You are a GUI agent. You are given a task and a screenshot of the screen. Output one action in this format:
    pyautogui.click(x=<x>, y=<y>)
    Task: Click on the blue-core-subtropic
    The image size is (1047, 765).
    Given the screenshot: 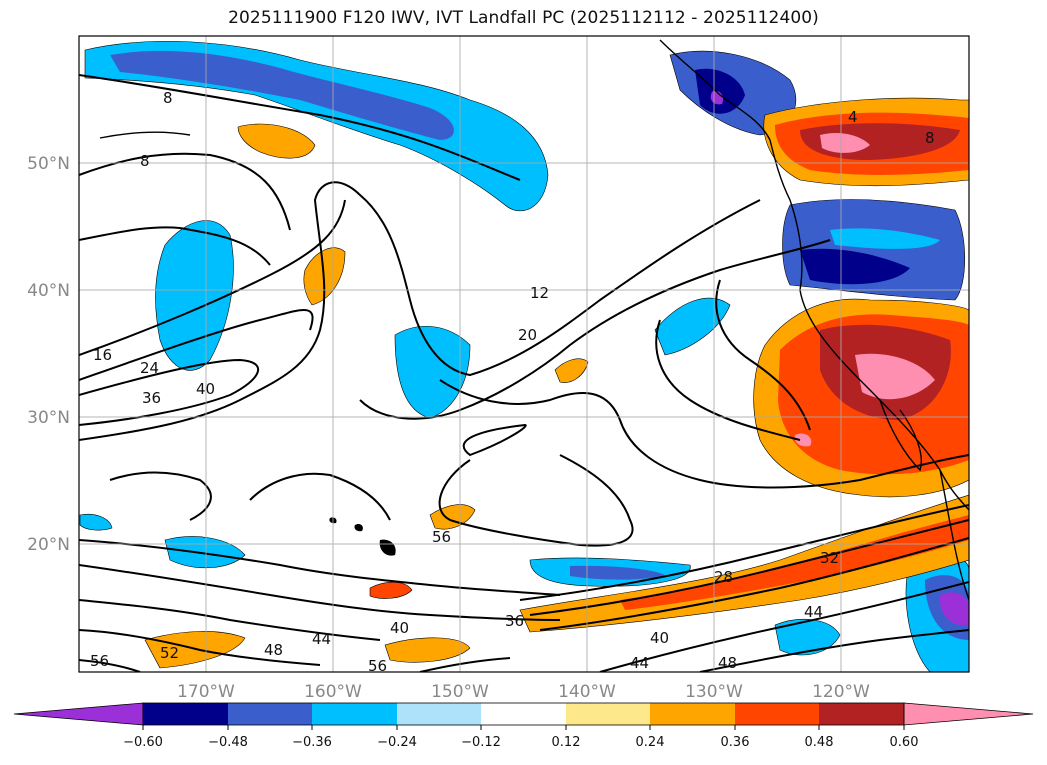 What is the action you would take?
    pyautogui.click(x=617, y=572)
    